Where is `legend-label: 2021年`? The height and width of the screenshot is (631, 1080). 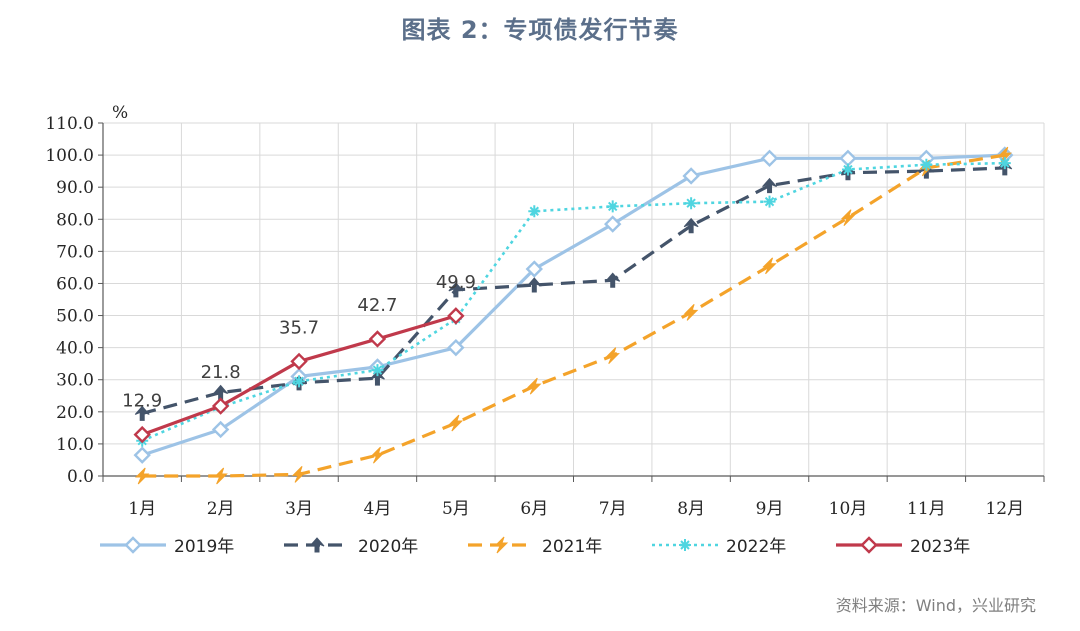
legend-label: 2021年 is located at coordinates (572, 547).